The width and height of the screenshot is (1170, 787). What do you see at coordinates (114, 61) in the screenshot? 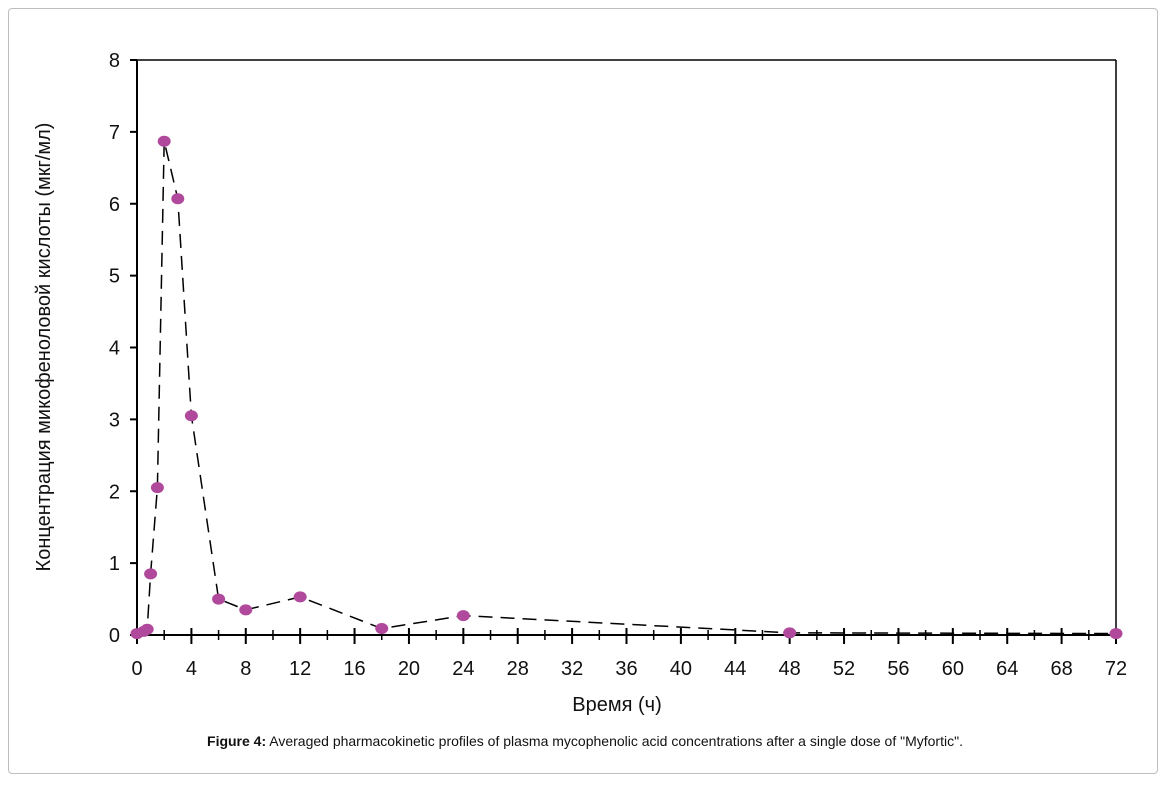
I see `y-tick-label: 8` at bounding box center [114, 61].